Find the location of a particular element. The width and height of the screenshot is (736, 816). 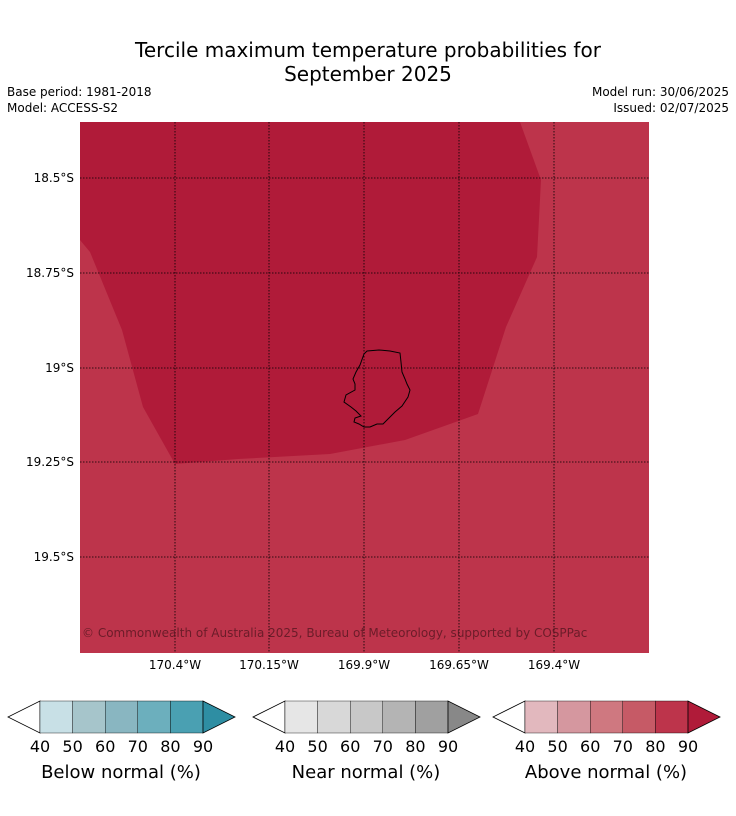

colorbar-above-normal is located at coordinates (606, 717).